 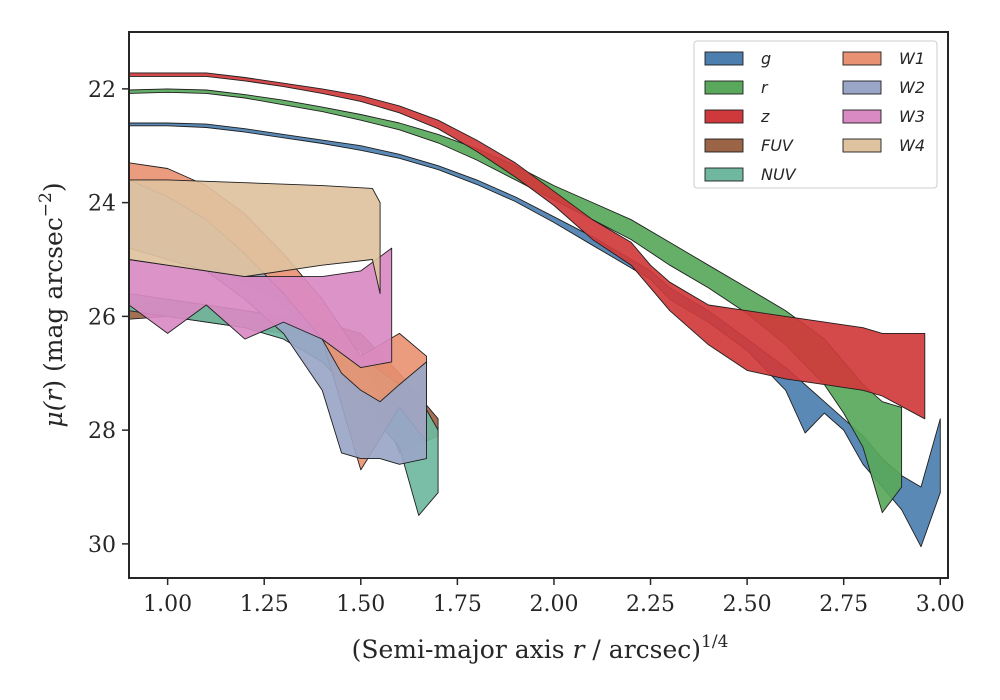 What do you see at coordinates (766, 58) in the screenshot?
I see `legend-label-g: g` at bounding box center [766, 58].